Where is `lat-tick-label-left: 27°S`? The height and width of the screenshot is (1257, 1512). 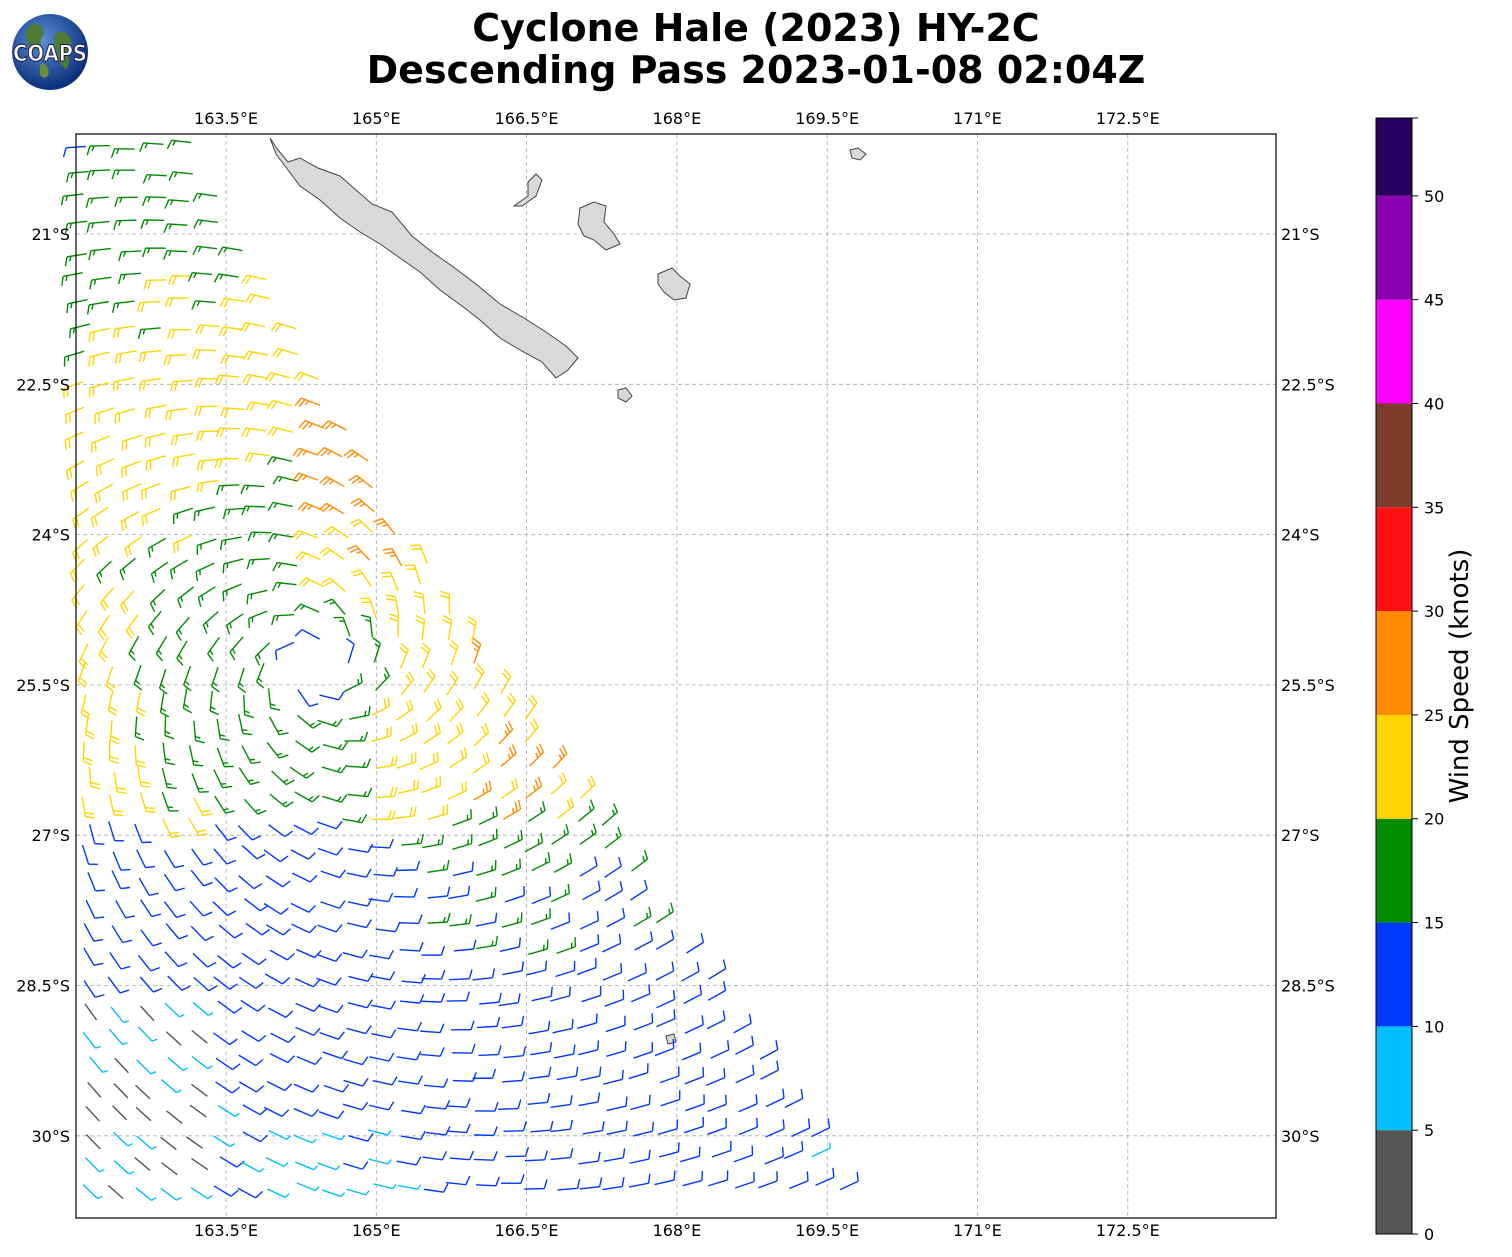 lat-tick-label-left: 27°S is located at coordinates (50, 835).